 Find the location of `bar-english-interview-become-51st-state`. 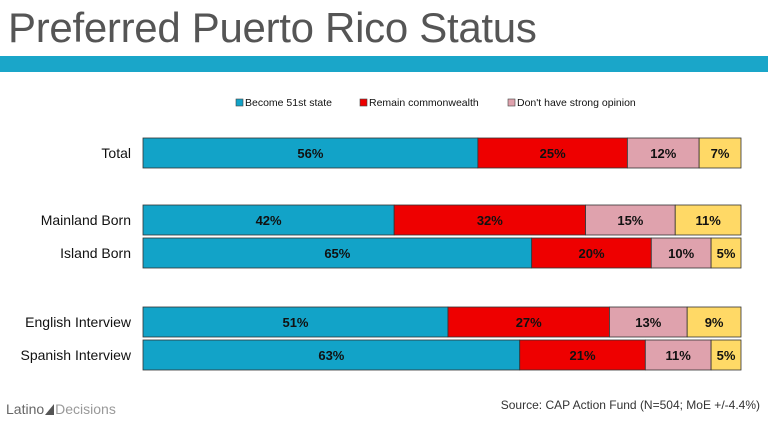

bar-english-interview-become-51st-state is located at coordinates (295, 322).